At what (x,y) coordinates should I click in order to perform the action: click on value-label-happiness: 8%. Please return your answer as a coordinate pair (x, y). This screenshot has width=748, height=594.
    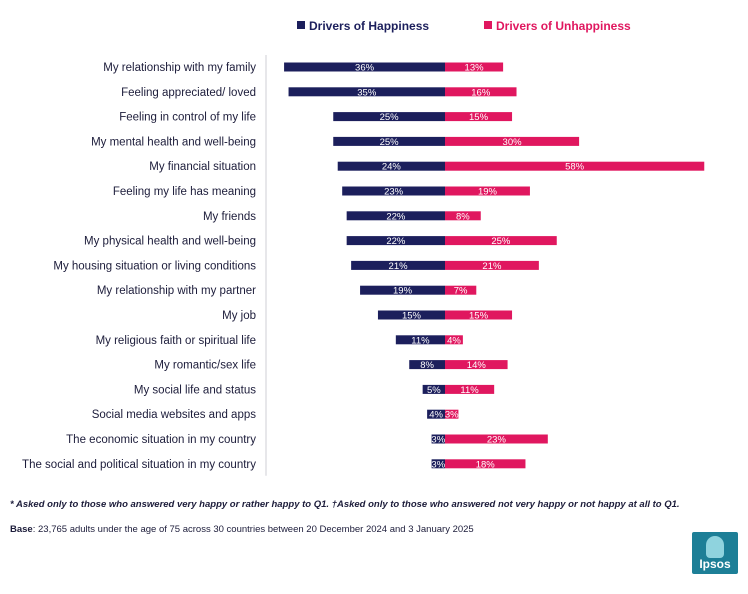
    Looking at the image, I should click on (427, 365).